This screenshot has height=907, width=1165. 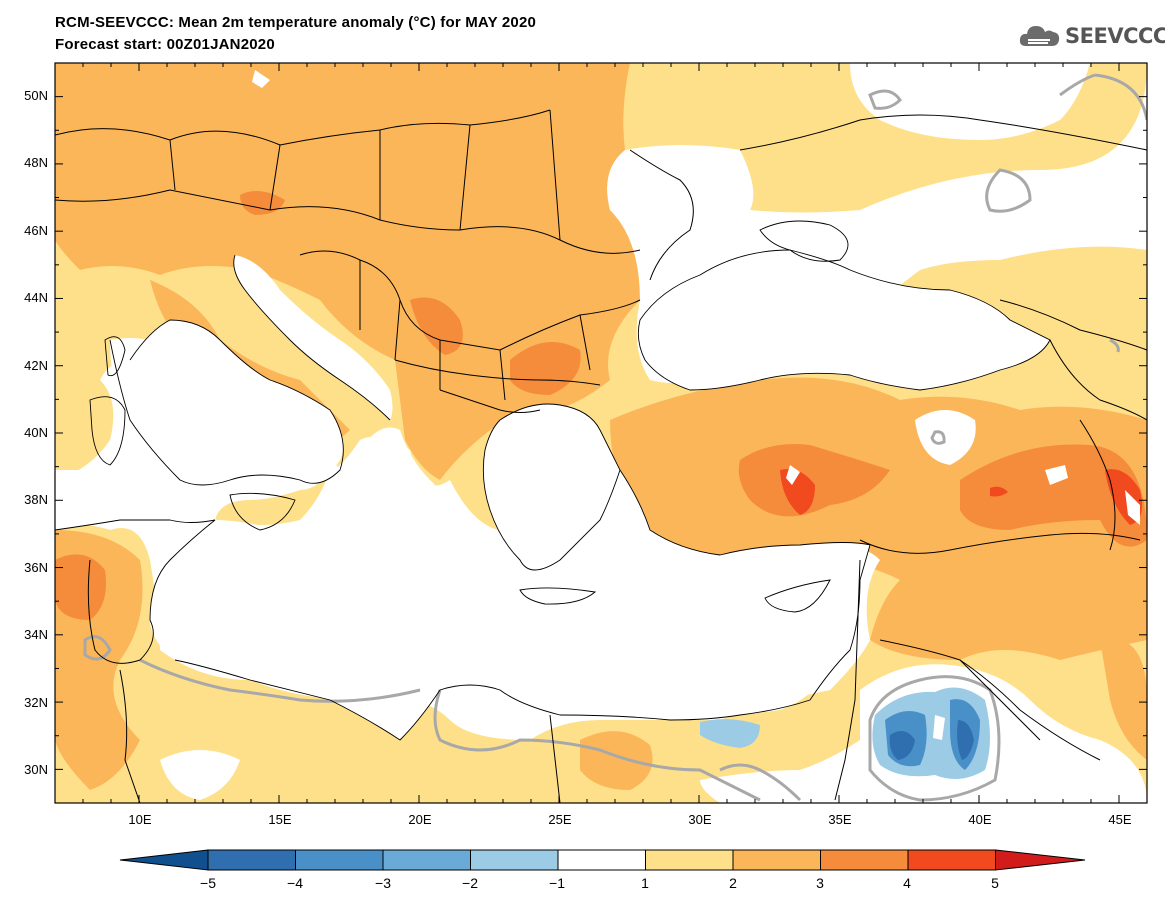 What do you see at coordinates (36, 365) in the screenshot?
I see `lat-tick-label: 42N` at bounding box center [36, 365].